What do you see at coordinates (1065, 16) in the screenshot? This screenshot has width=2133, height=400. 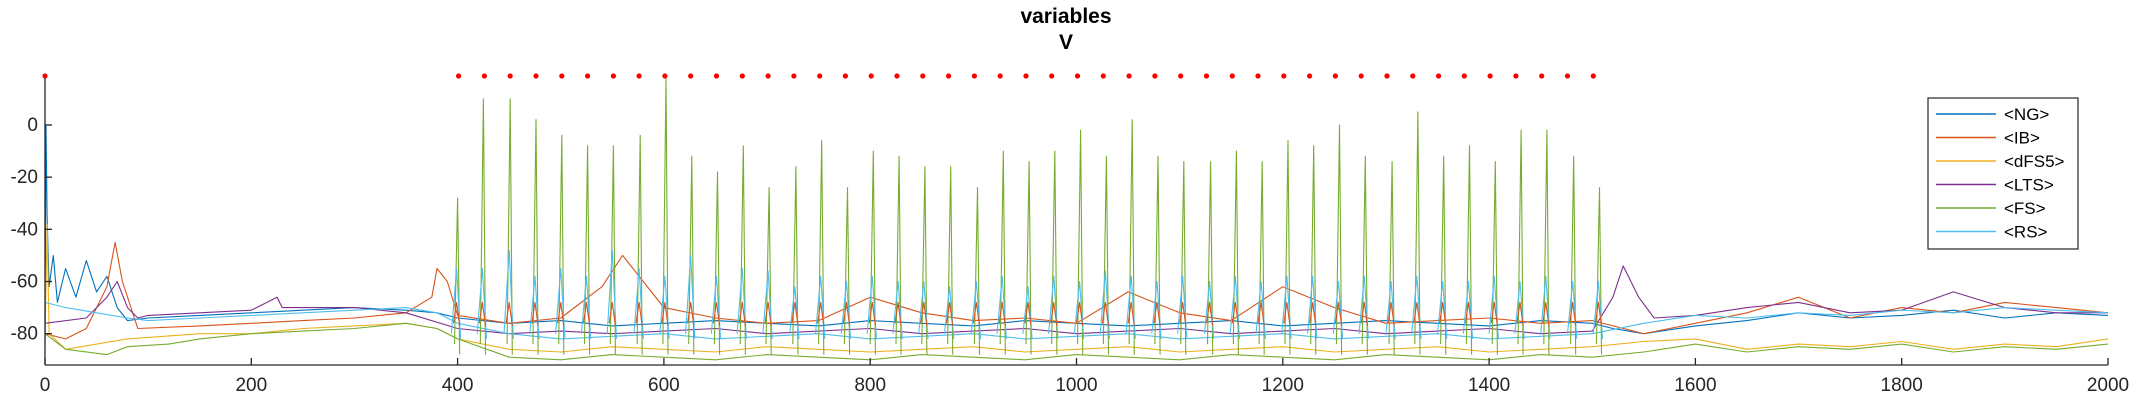 I see `chart-title: variables` at bounding box center [1065, 16].